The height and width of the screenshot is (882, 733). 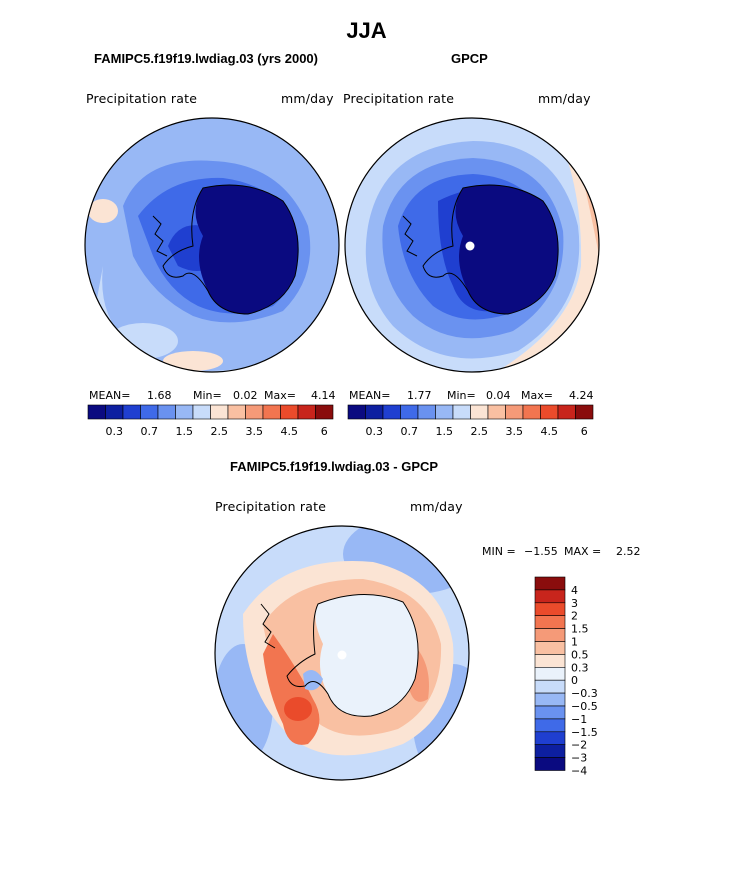 I want to click on model-map-border, so click(x=212, y=245).